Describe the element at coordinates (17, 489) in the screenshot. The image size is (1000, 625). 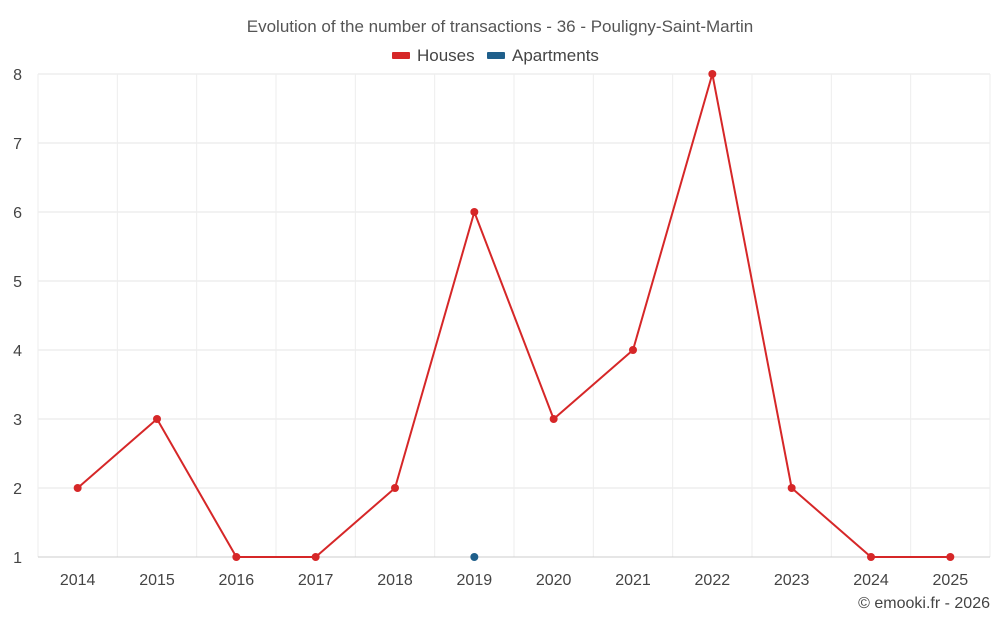
I see `y-tick-label: 2` at that location.